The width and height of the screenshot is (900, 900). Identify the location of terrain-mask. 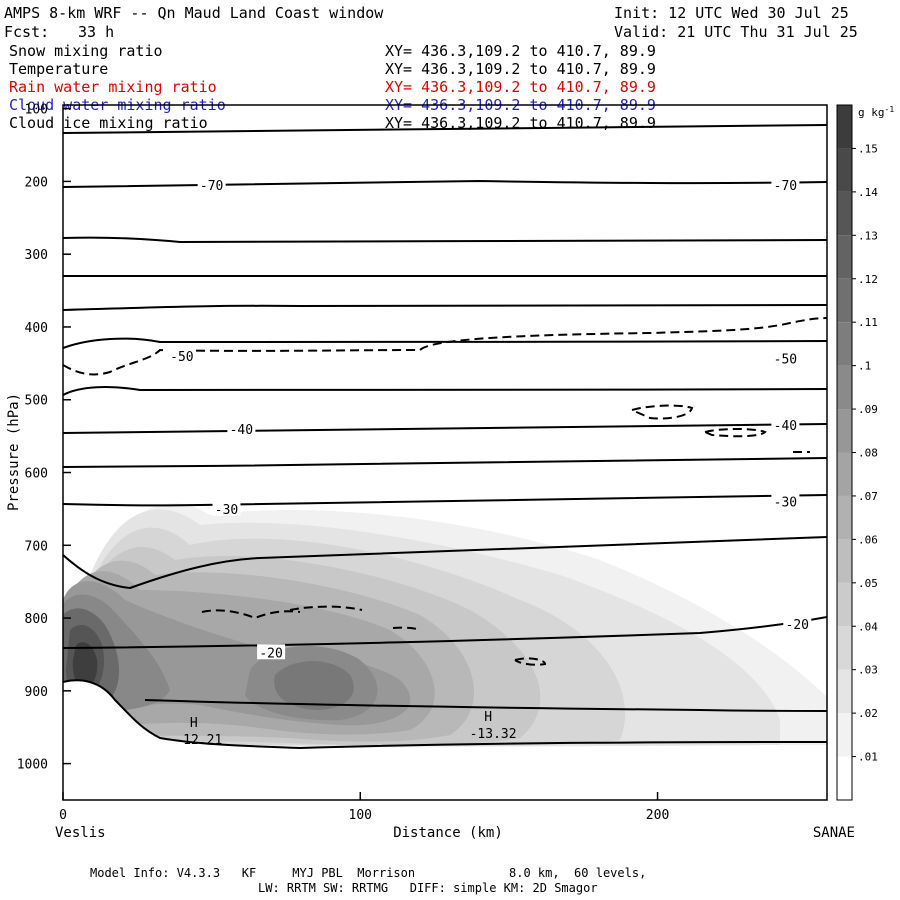
(445, 740).